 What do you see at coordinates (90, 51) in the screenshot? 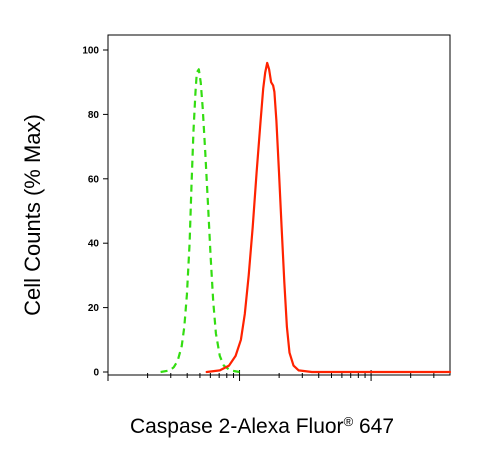
I see `y-tick-label: 100` at bounding box center [90, 51].